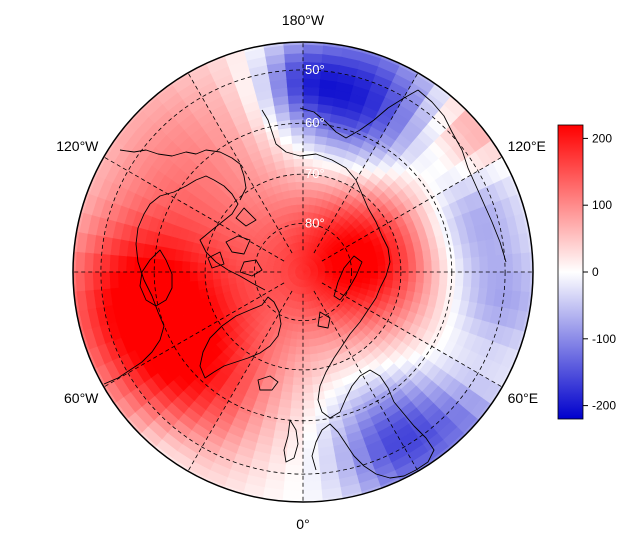  Describe the element at coordinates (602, 138) in the screenshot. I see `colorbar-tick-label: 200` at that location.